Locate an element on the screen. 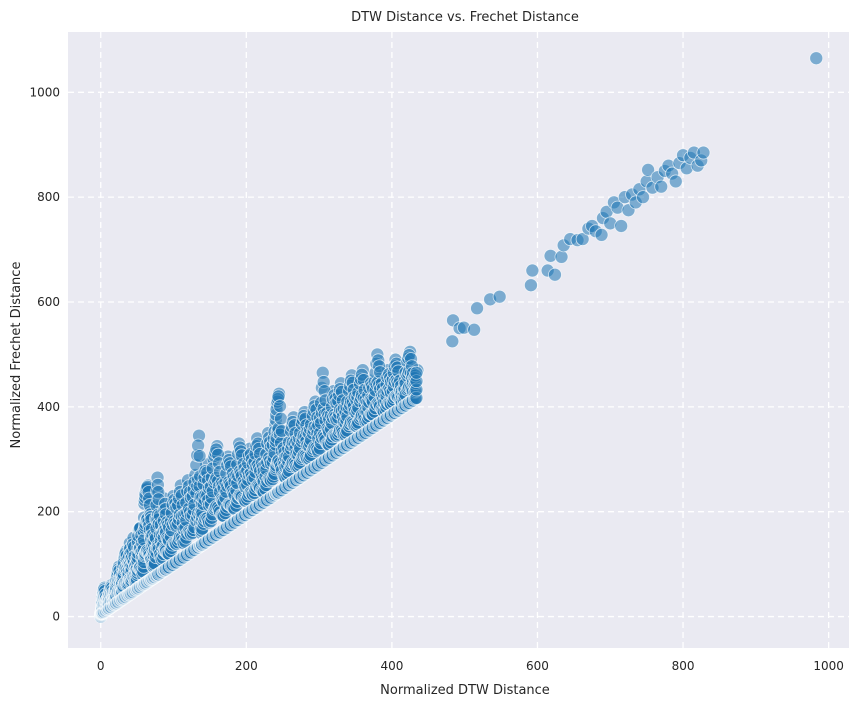 The image size is (862, 706). x-tick-label: 0 is located at coordinates (101, 666).